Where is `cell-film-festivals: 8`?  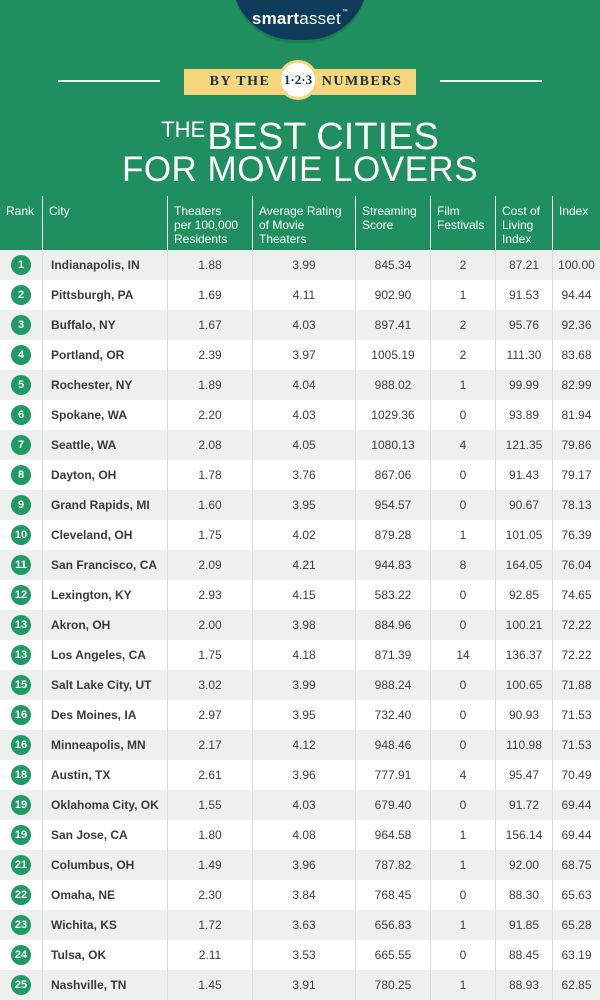
cell-film-festivals: 8 is located at coordinates (462, 565).